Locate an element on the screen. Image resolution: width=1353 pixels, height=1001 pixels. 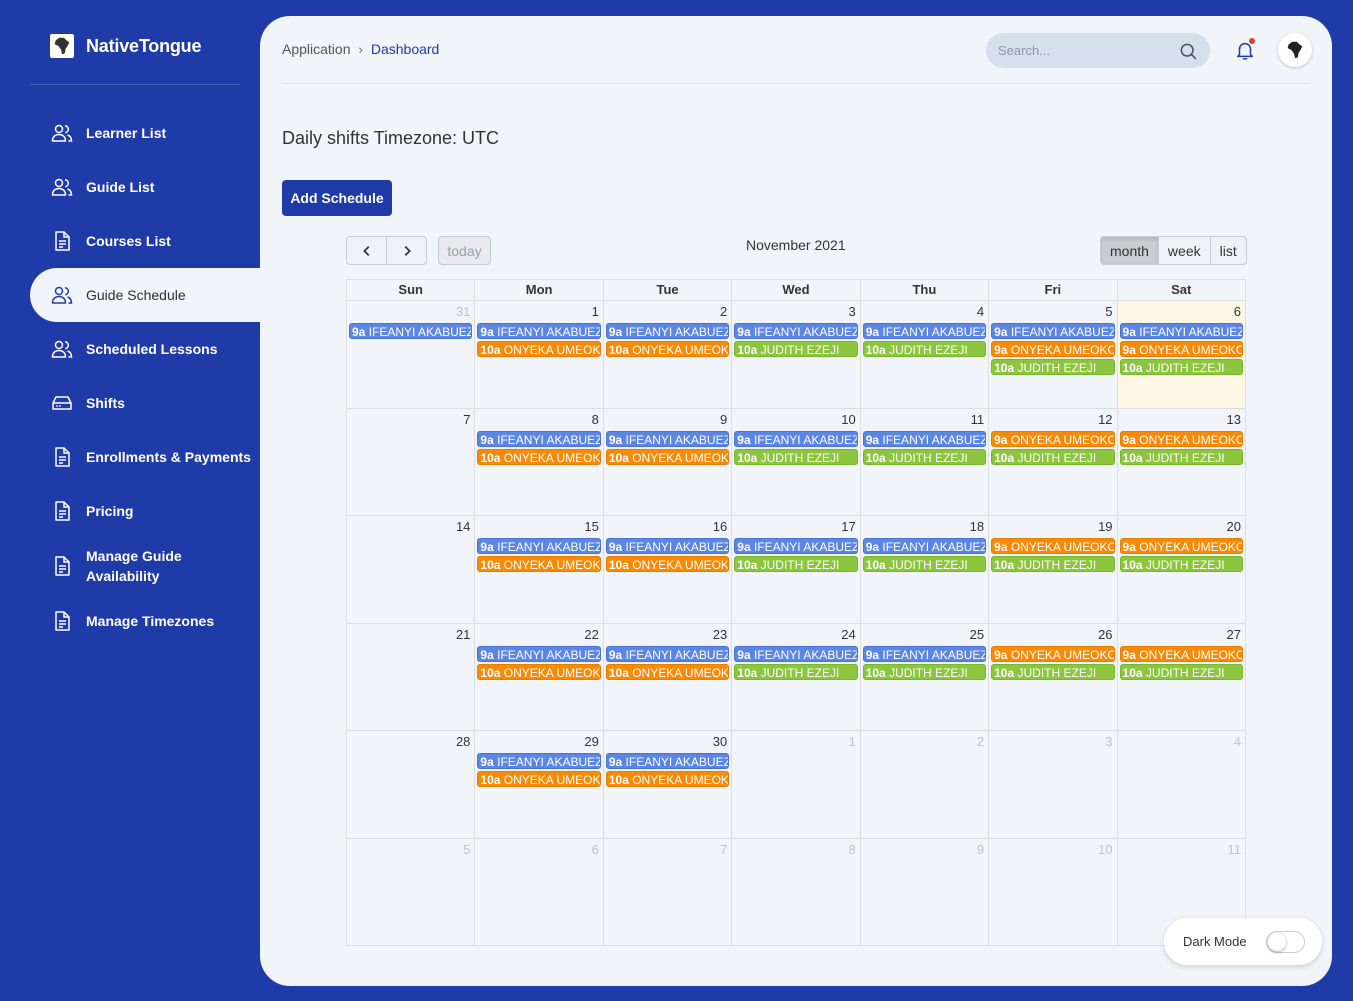
day-number: 1 is located at coordinates (852, 741).